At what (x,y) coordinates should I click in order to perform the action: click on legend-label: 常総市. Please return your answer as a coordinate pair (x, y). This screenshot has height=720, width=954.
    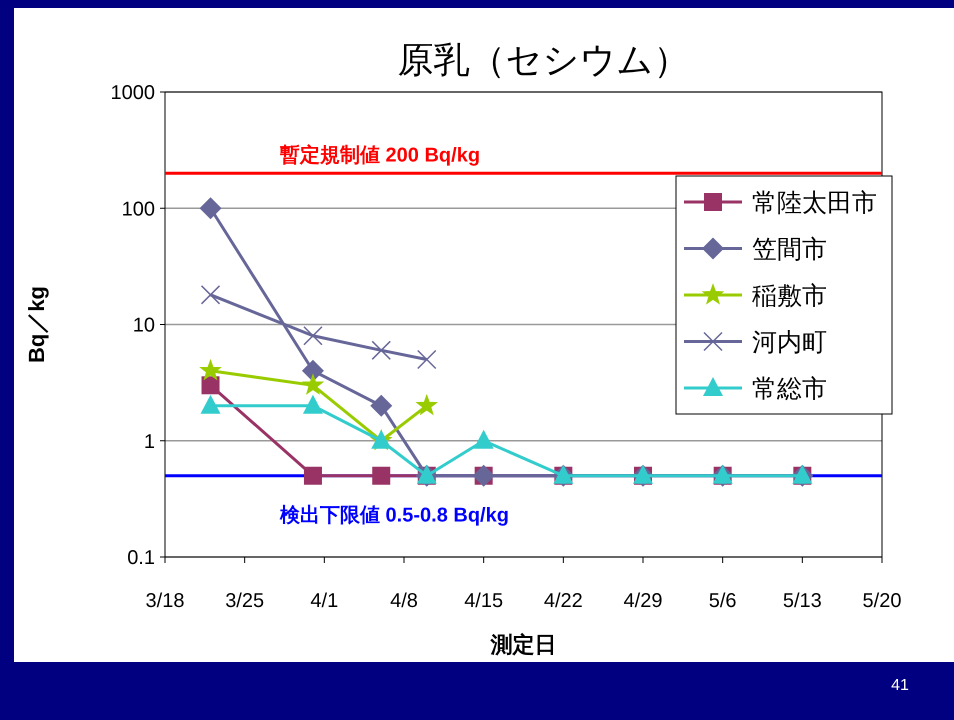
    Looking at the image, I should click on (789, 389).